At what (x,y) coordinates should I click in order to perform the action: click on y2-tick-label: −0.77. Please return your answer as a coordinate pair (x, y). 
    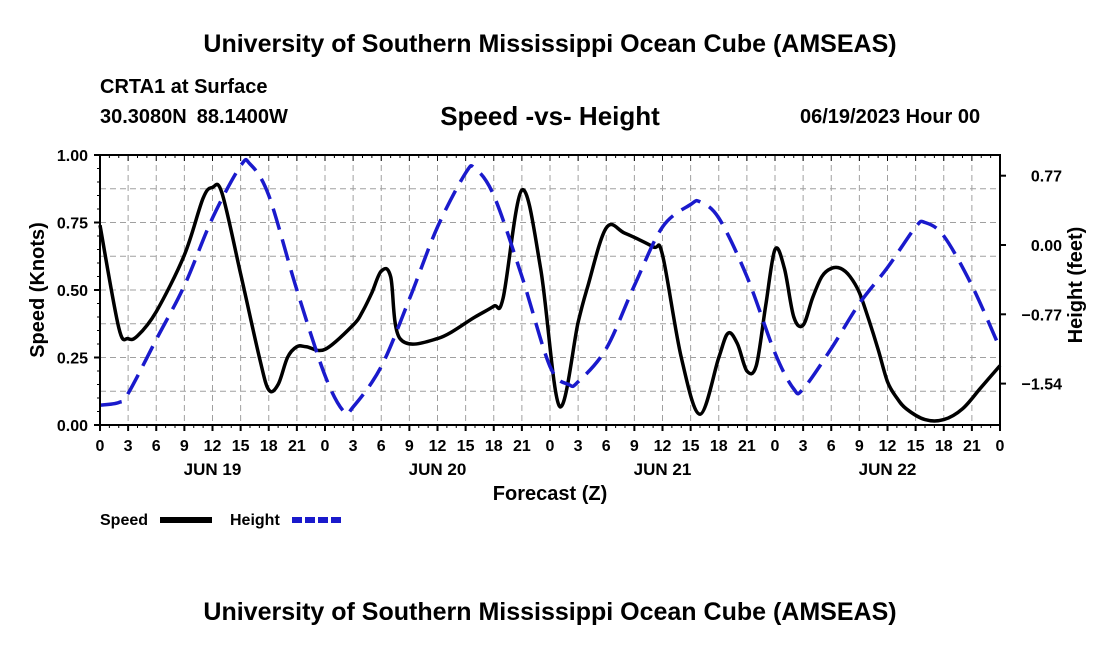
    Looking at the image, I should click on (1042, 315).